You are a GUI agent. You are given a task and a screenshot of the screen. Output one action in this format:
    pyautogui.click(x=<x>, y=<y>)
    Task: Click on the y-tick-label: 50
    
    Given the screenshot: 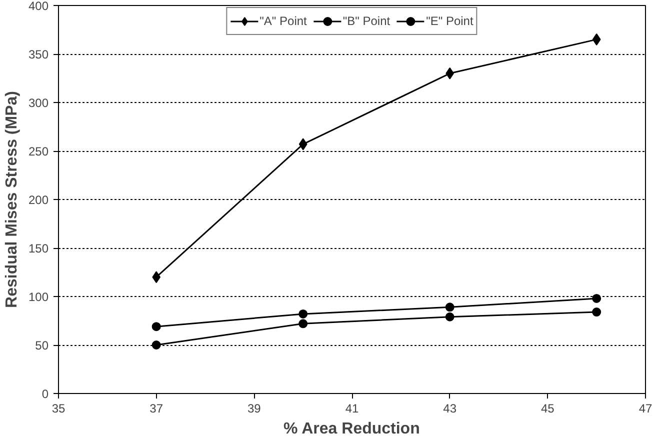 What is the action you would take?
    pyautogui.click(x=42, y=345)
    